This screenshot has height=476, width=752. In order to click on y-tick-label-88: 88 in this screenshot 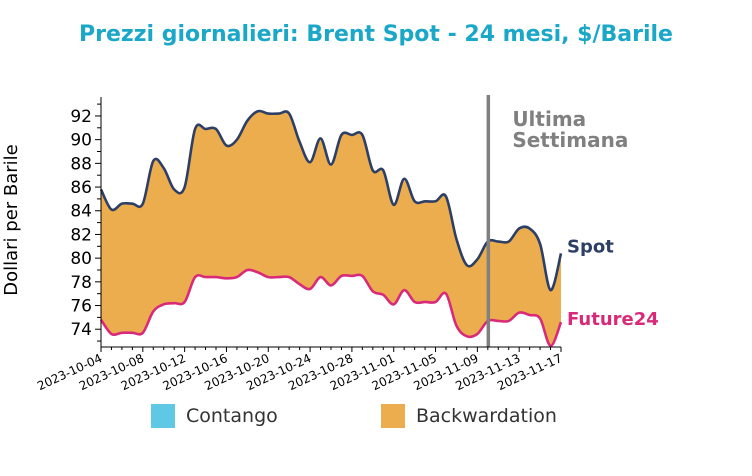, I will do `click(81, 164)`.